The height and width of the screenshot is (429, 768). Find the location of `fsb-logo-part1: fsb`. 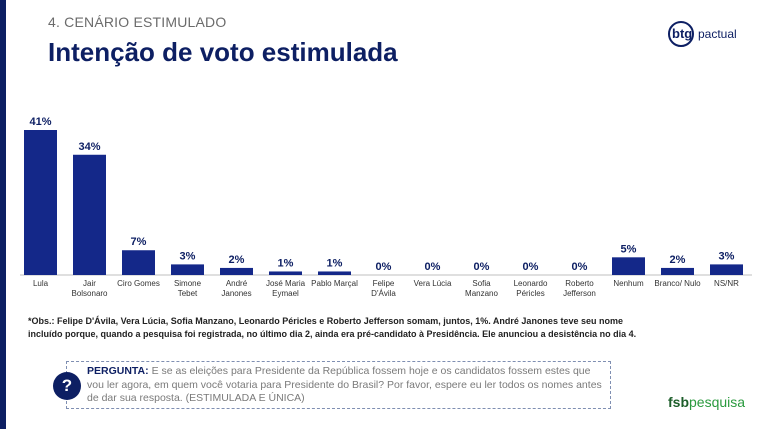

fsb-logo-part1: fsb is located at coordinates (678, 402).